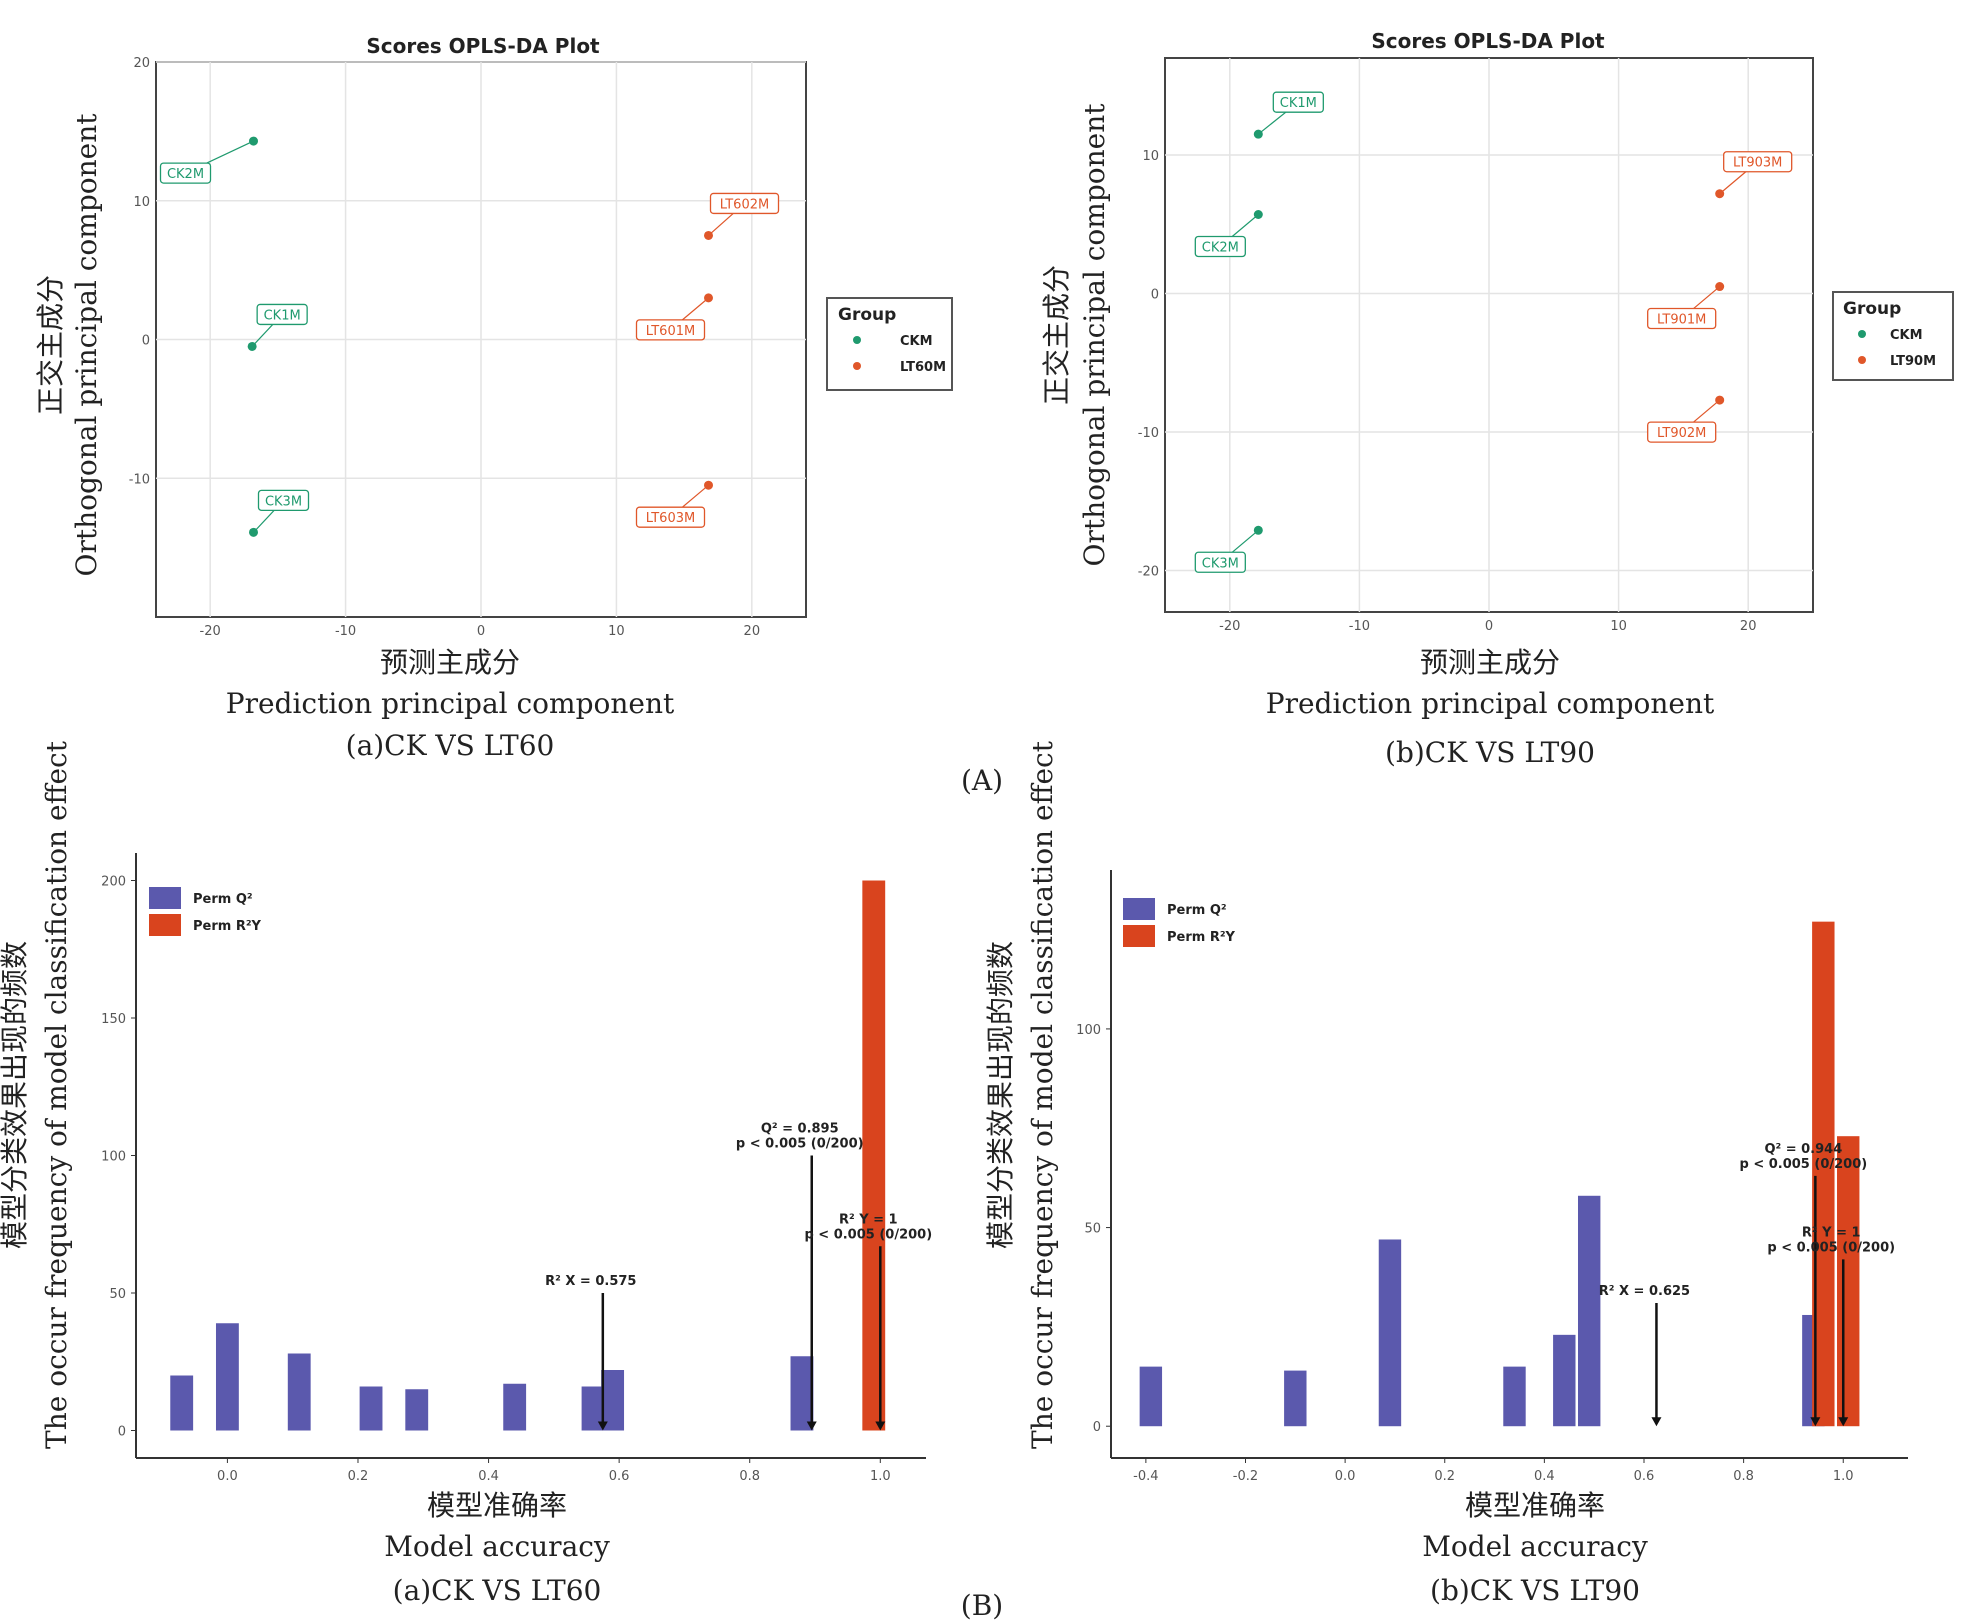 The image size is (1975, 1623). I want to click on point-label: LT602M, so click(744, 204).